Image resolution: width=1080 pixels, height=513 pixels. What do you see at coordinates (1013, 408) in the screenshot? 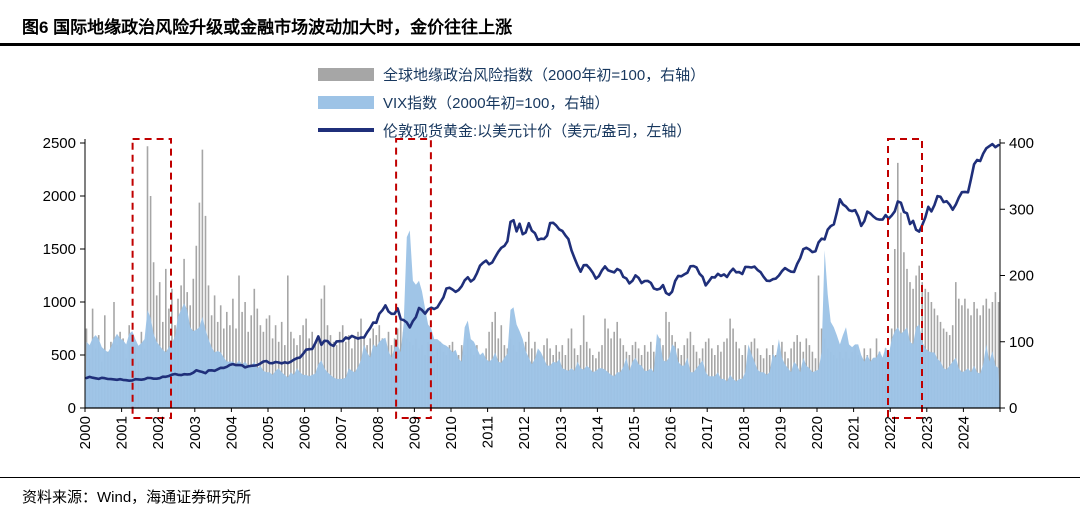
I see `right-axis-tick-label: 0` at bounding box center [1013, 408].